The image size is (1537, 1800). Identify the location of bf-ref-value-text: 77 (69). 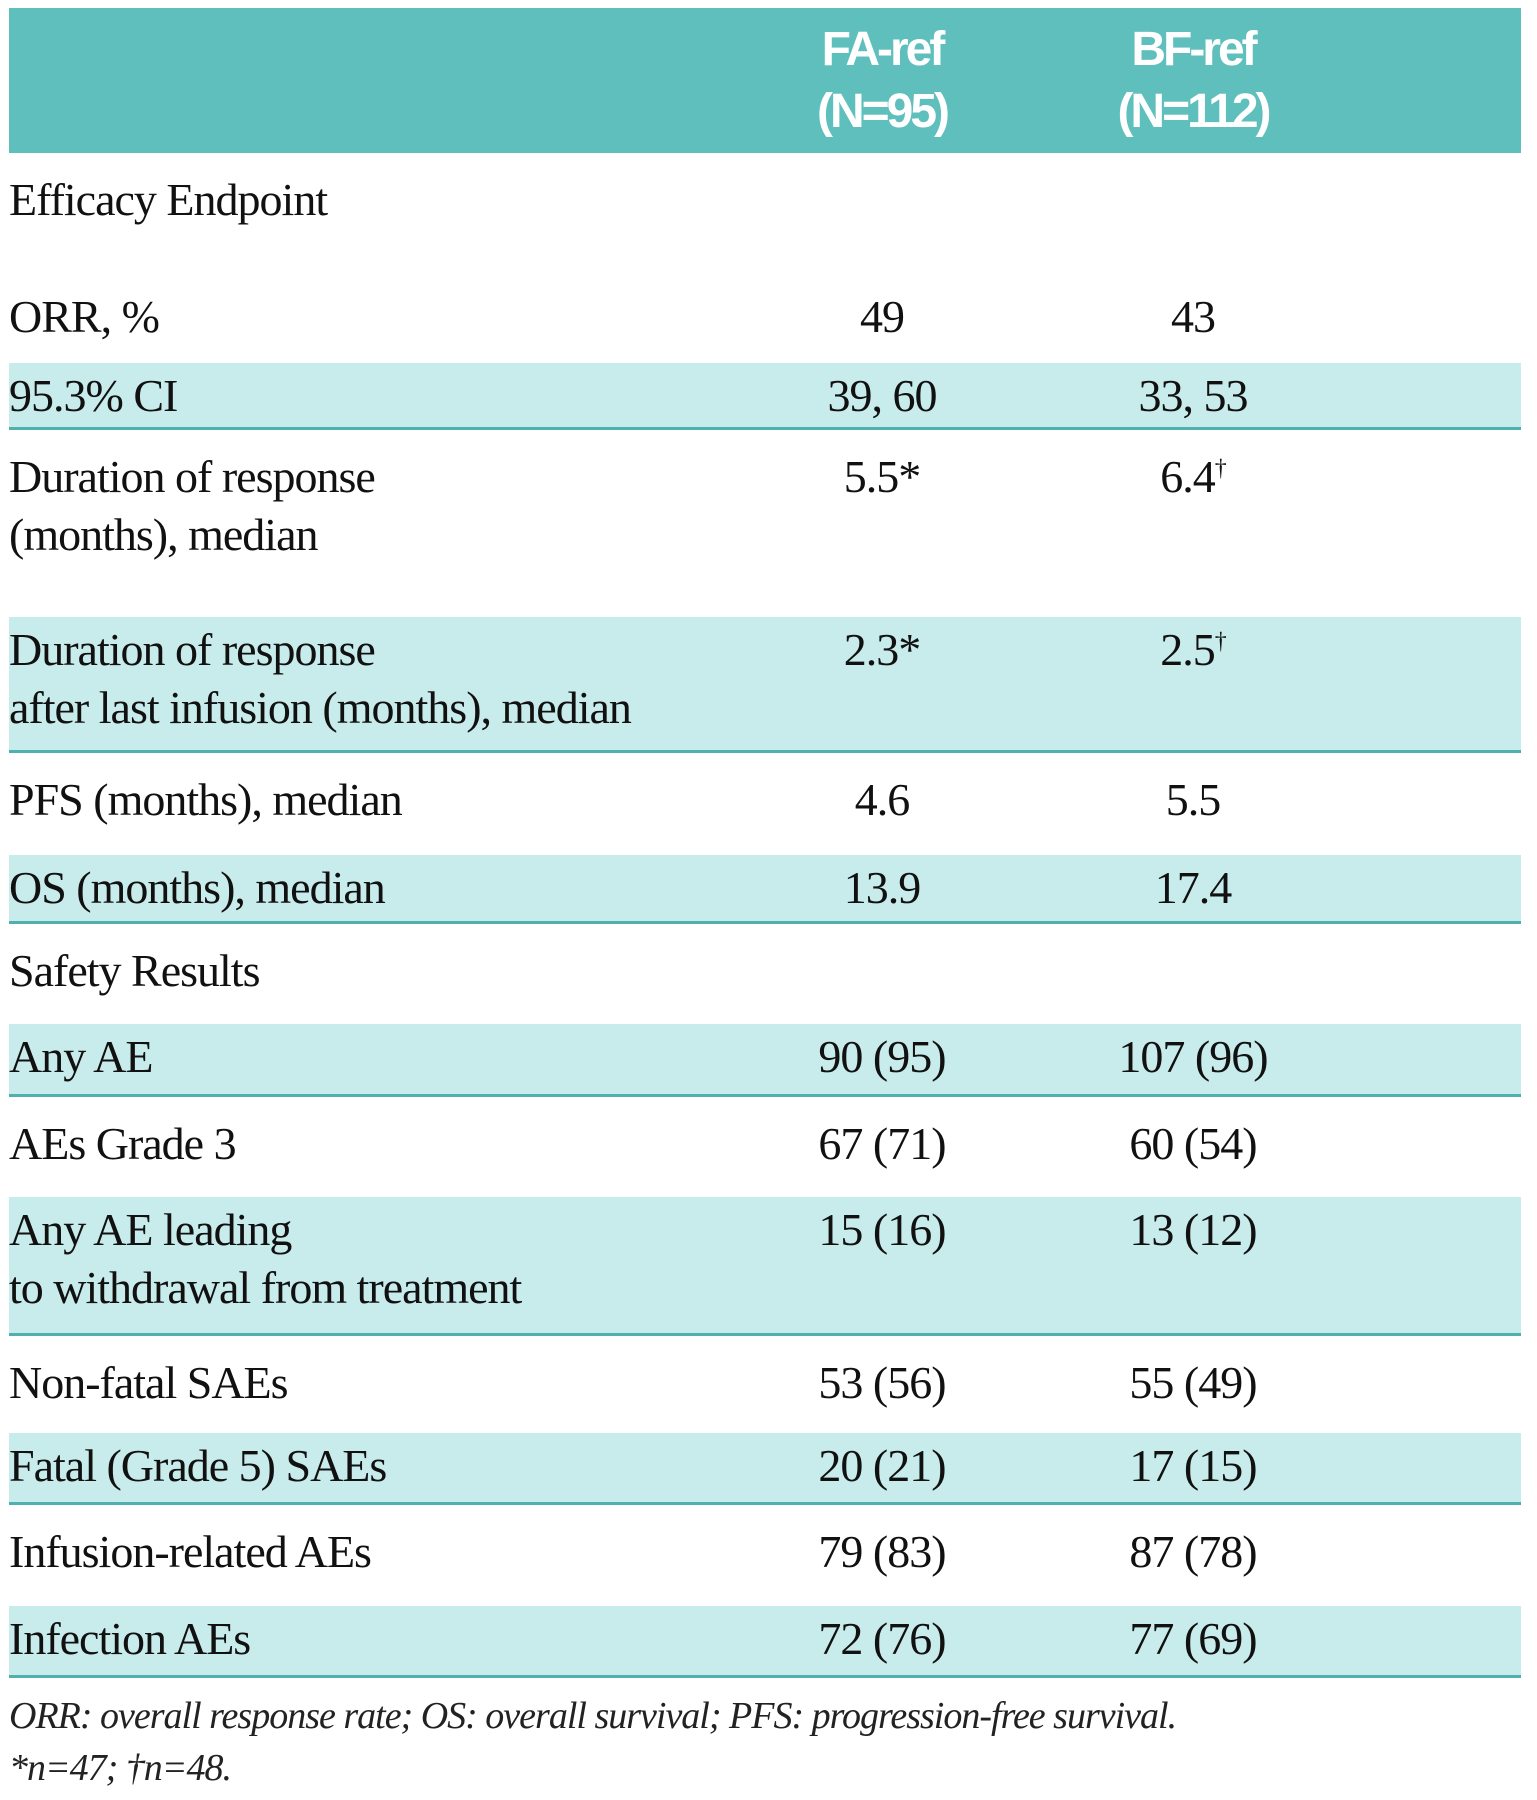
(1193, 1638).